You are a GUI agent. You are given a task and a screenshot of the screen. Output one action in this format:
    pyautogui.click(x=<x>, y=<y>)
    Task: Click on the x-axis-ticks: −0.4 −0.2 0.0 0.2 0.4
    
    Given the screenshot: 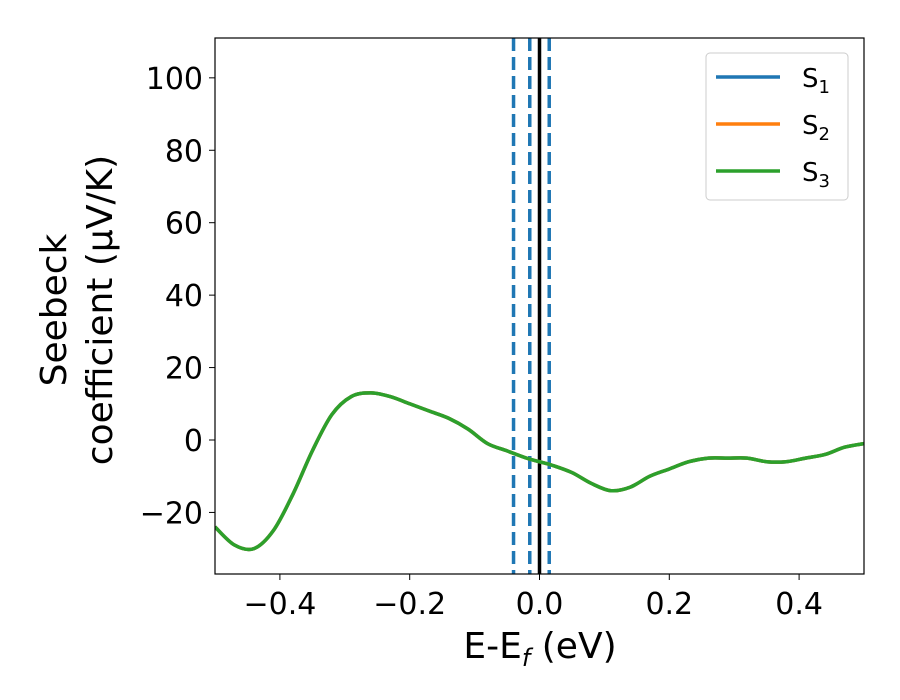 What is the action you would take?
    pyautogui.click(x=533, y=598)
    